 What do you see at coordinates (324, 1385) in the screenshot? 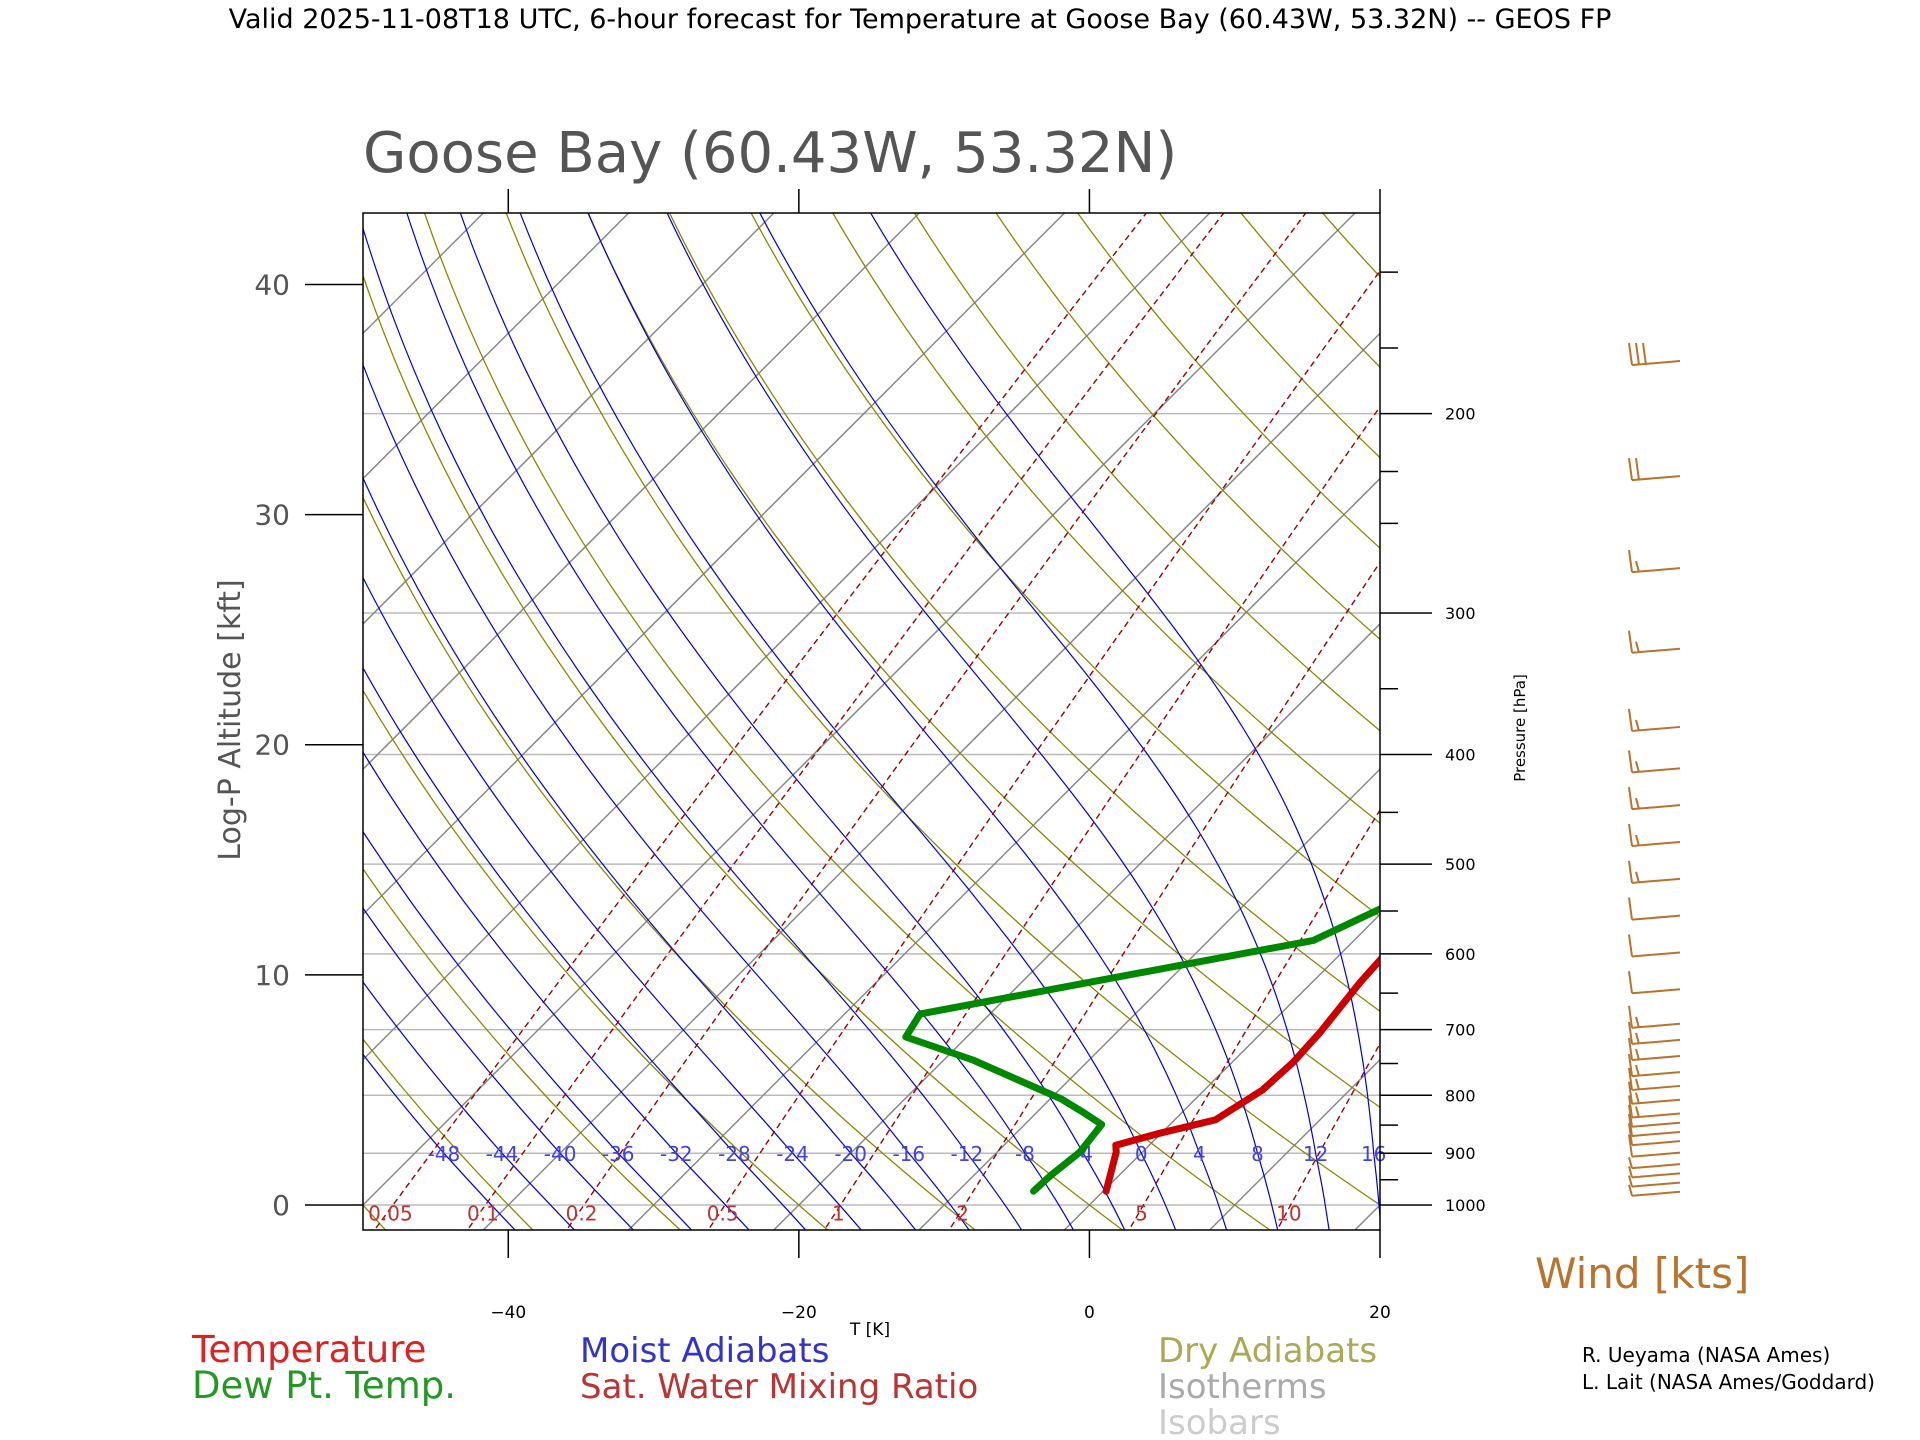
I see `legend-dewpoint: Dew Pt. Temp.` at bounding box center [324, 1385].